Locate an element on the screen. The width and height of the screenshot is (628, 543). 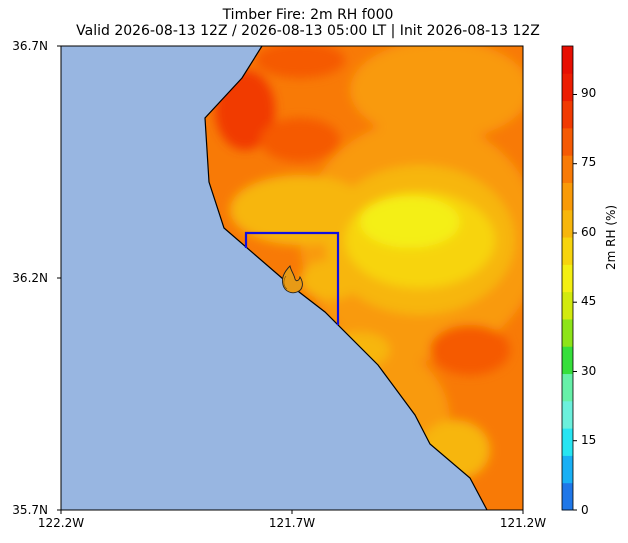
colorbar-tick-label: 45 is located at coordinates (589, 301).